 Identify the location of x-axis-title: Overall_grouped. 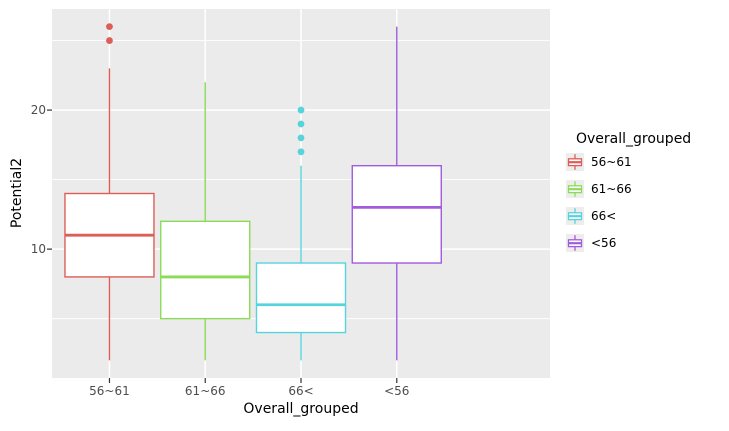
(301, 409).